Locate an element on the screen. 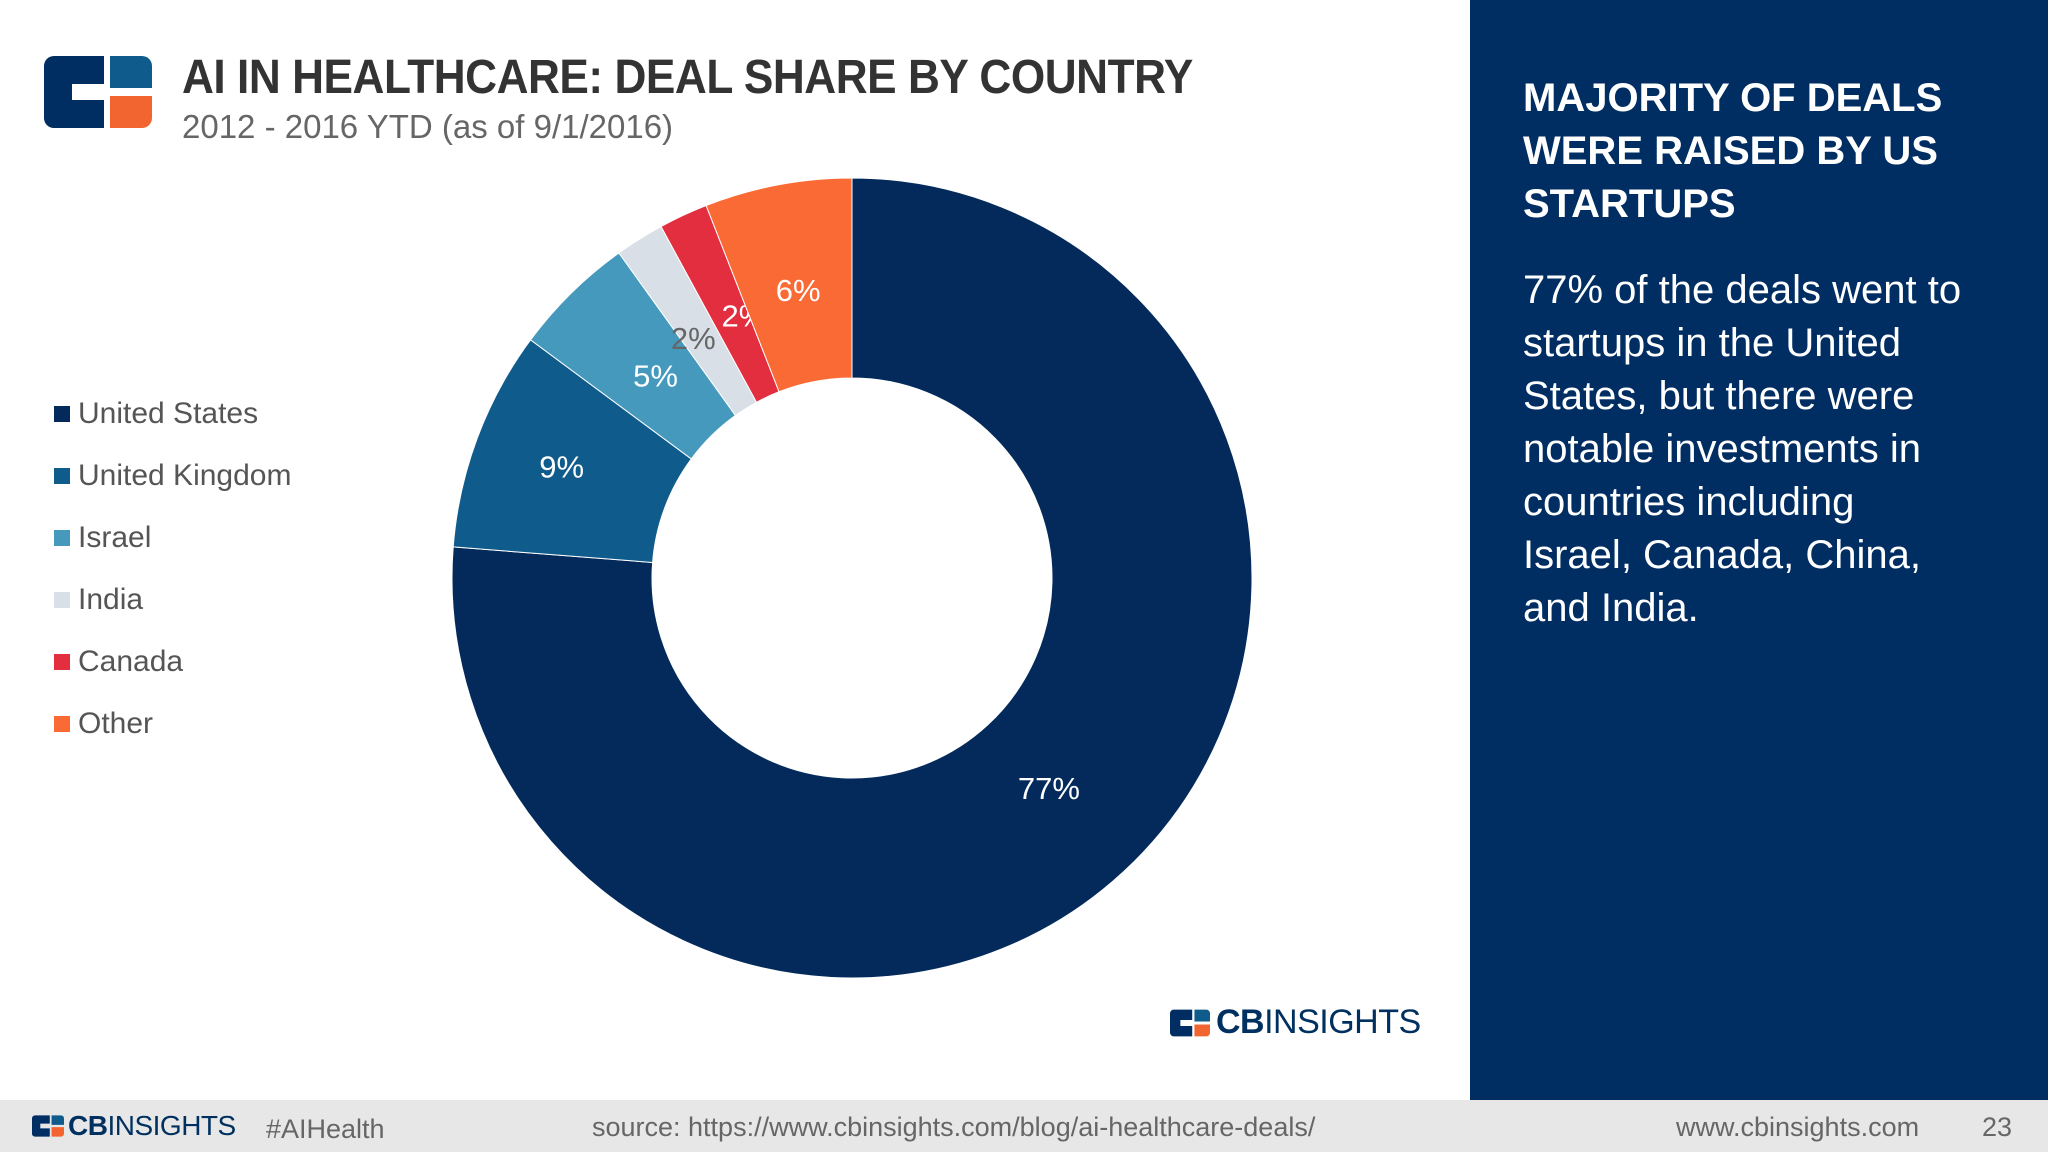 This screenshot has width=2048, height=1152. footer-website-link: www.cbinsights.com is located at coordinates (1798, 1127).